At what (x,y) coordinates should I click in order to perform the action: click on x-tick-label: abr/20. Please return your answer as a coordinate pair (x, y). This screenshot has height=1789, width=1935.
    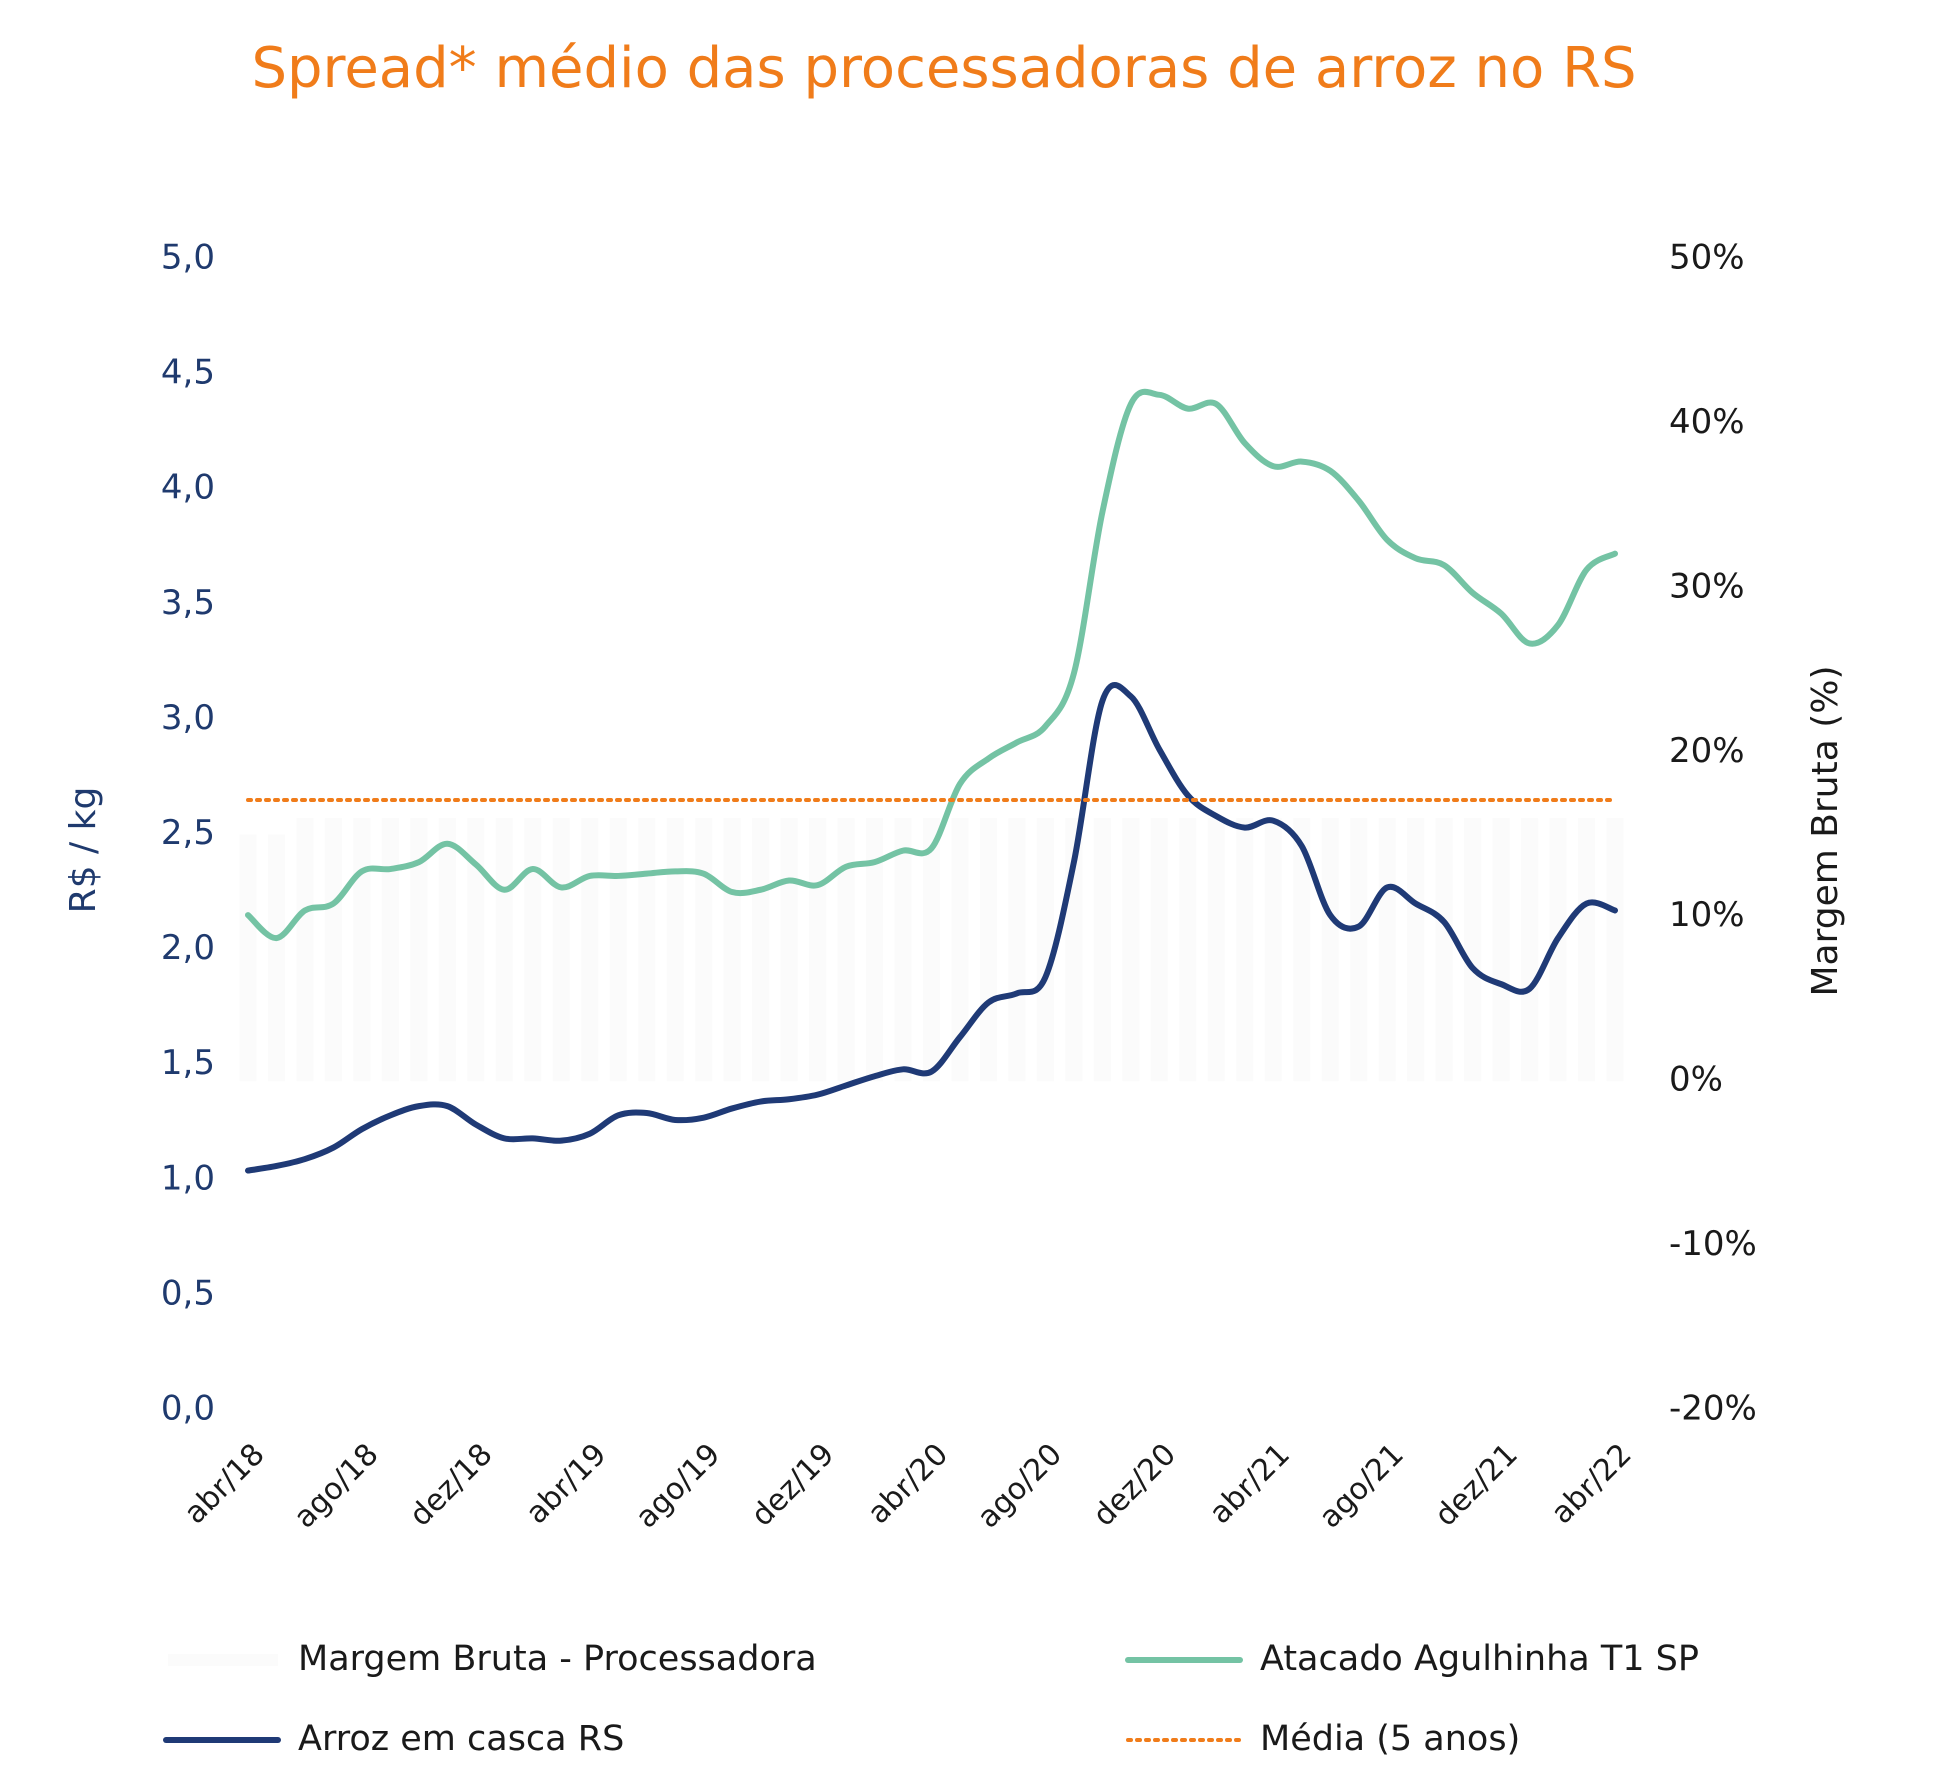
    Looking at the image, I should click on (908, 1484).